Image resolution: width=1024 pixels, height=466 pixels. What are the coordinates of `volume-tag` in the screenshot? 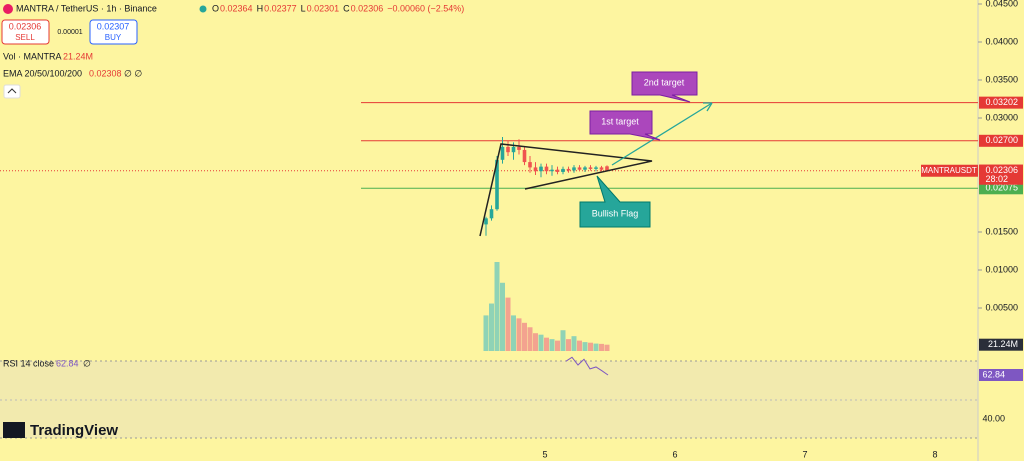 It's located at (1001, 344).